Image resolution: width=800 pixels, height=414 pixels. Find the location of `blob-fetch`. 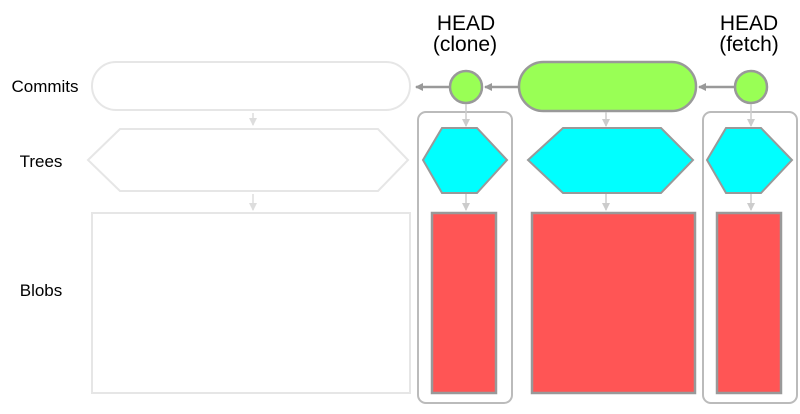

blob-fetch is located at coordinates (749, 303).